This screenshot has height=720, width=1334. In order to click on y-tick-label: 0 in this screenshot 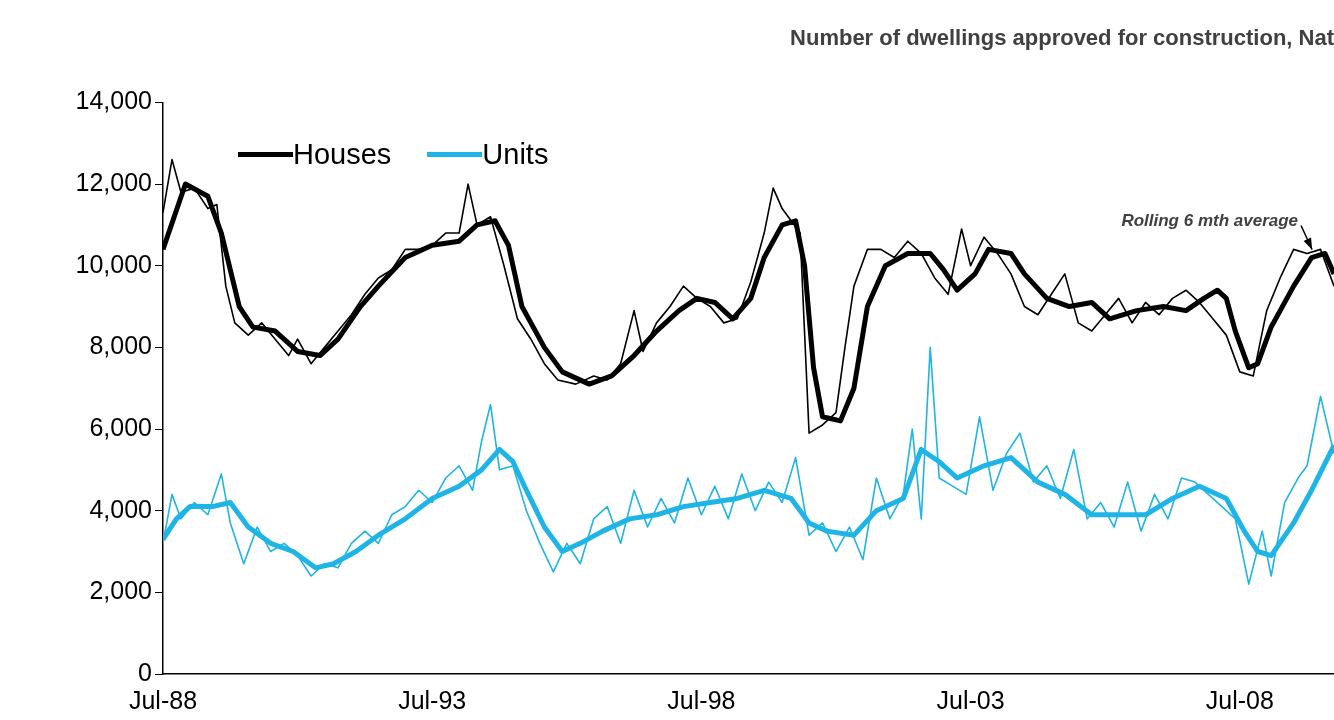, I will do `click(145, 671)`.